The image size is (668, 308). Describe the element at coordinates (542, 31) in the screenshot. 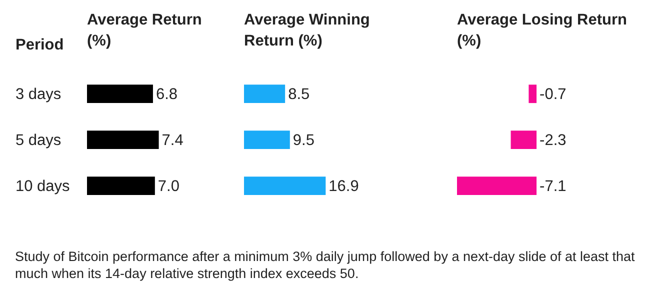

I see `chart-title: Average Losing Return (%)` at that location.